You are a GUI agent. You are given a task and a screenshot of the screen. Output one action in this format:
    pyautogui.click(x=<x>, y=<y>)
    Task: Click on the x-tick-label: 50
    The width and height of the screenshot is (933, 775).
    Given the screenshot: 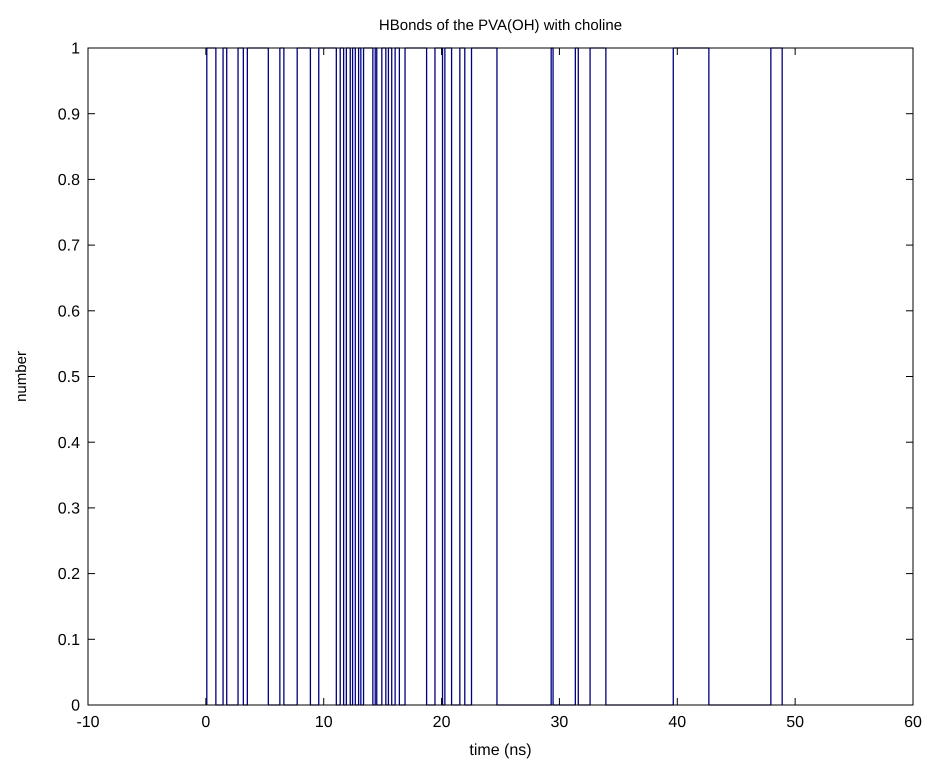 What is the action you would take?
    pyautogui.click(x=795, y=722)
    